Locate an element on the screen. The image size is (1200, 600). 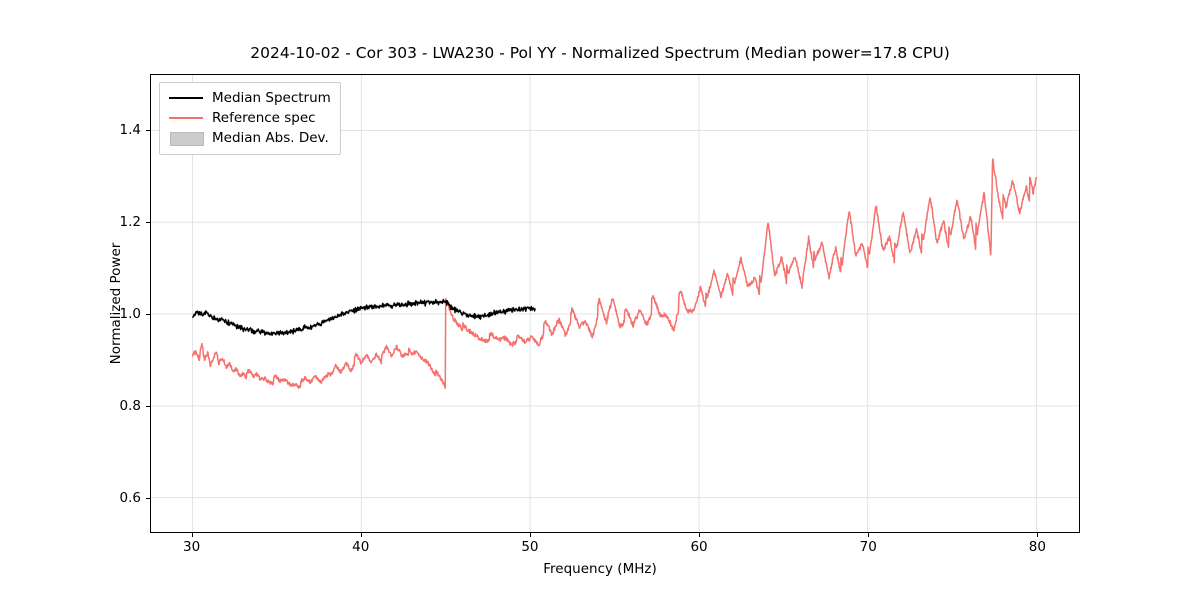
legend-item: Median Abs. Dev. is located at coordinates (250, 138).